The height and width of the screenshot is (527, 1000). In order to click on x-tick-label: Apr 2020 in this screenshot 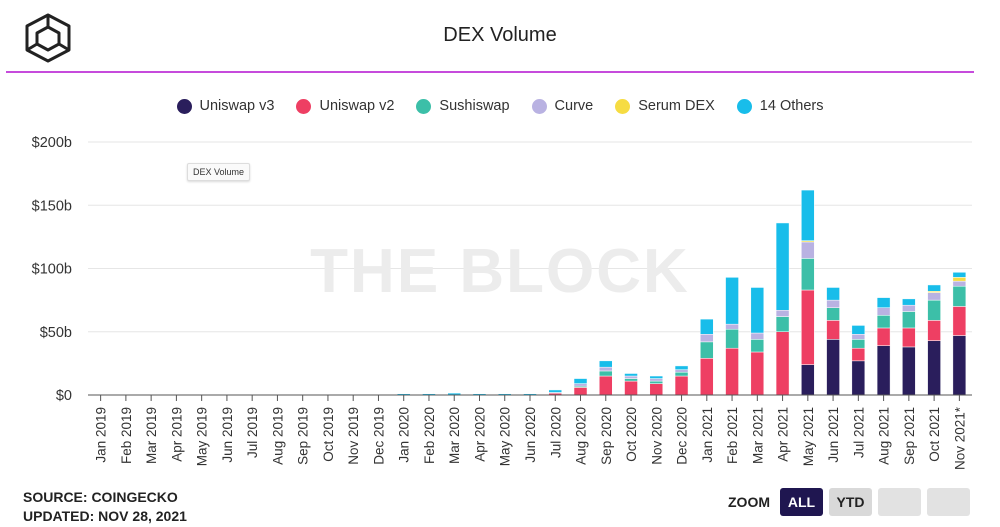, I will do `click(479, 434)`.